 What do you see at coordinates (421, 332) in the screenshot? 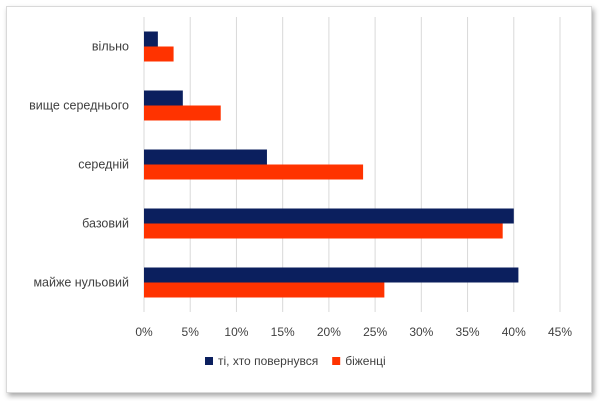
I see `x-tick-label: 30%` at bounding box center [421, 332].